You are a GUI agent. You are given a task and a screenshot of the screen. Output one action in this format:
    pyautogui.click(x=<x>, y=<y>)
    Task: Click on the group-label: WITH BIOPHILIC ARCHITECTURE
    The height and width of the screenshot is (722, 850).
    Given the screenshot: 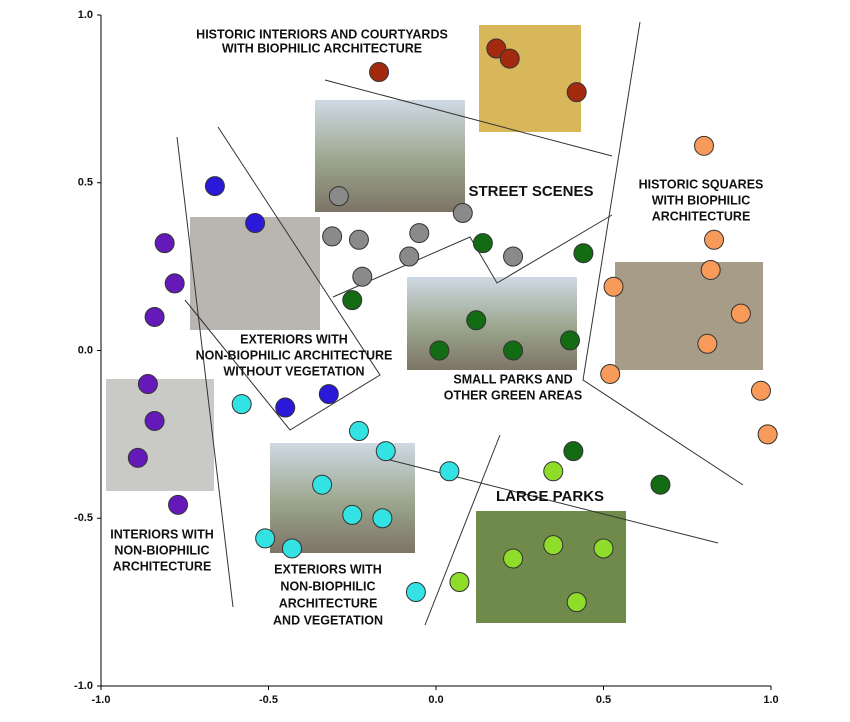 What is the action you would take?
    pyautogui.click(x=322, y=48)
    